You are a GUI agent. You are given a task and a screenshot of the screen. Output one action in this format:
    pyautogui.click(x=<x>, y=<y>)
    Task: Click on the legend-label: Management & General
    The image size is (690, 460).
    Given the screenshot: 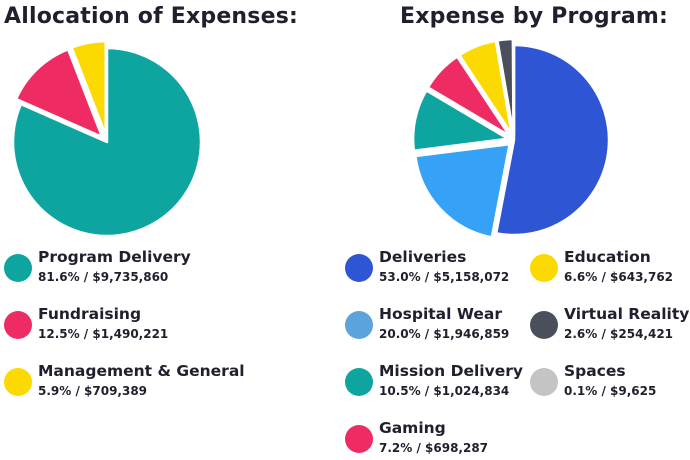 What is the action you would take?
    pyautogui.click(x=141, y=371)
    